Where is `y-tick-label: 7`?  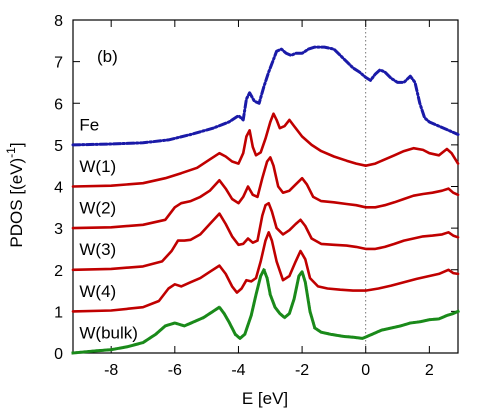
y-tick-label: 7 is located at coordinates (58, 63).